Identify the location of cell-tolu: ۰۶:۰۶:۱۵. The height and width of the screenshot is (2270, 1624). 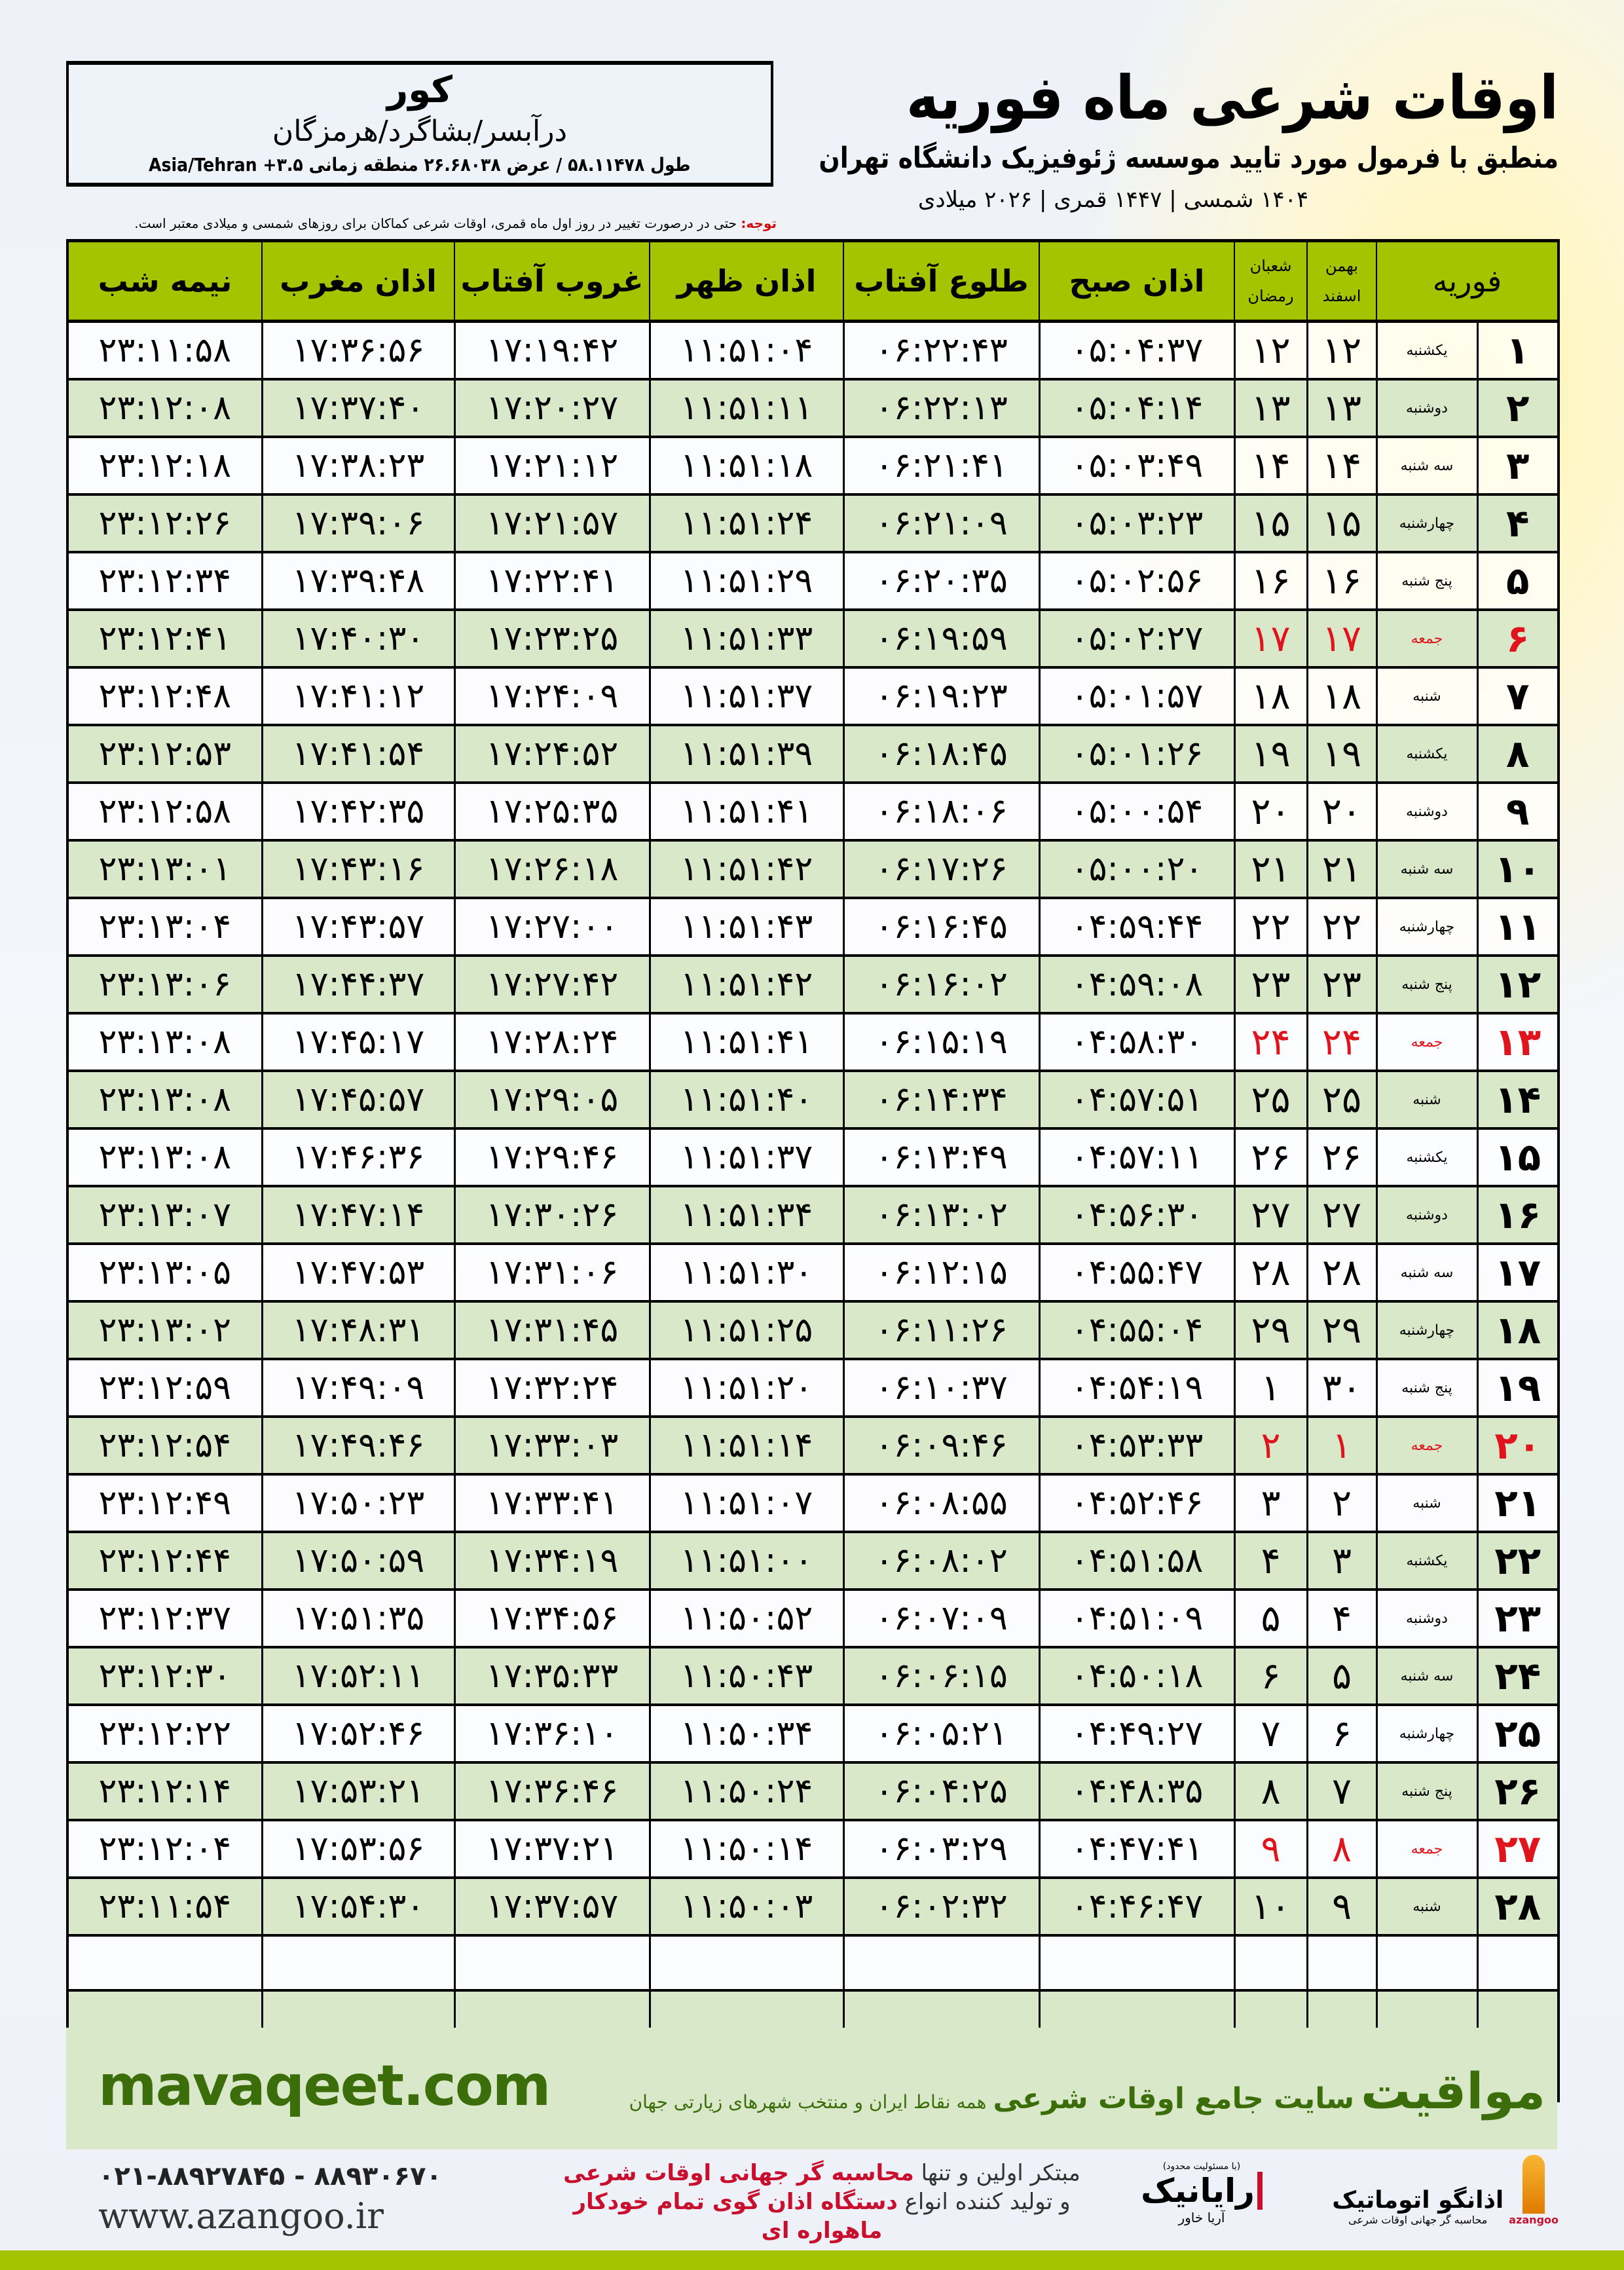
(941, 1676).